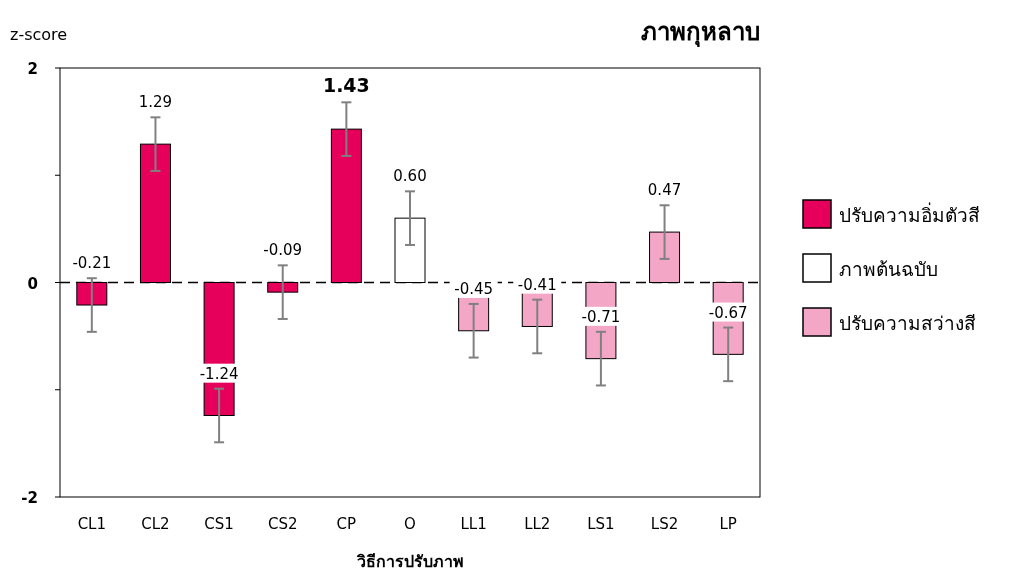  What do you see at coordinates (283, 250) in the screenshot?
I see `data-label: -0.09` at bounding box center [283, 250].